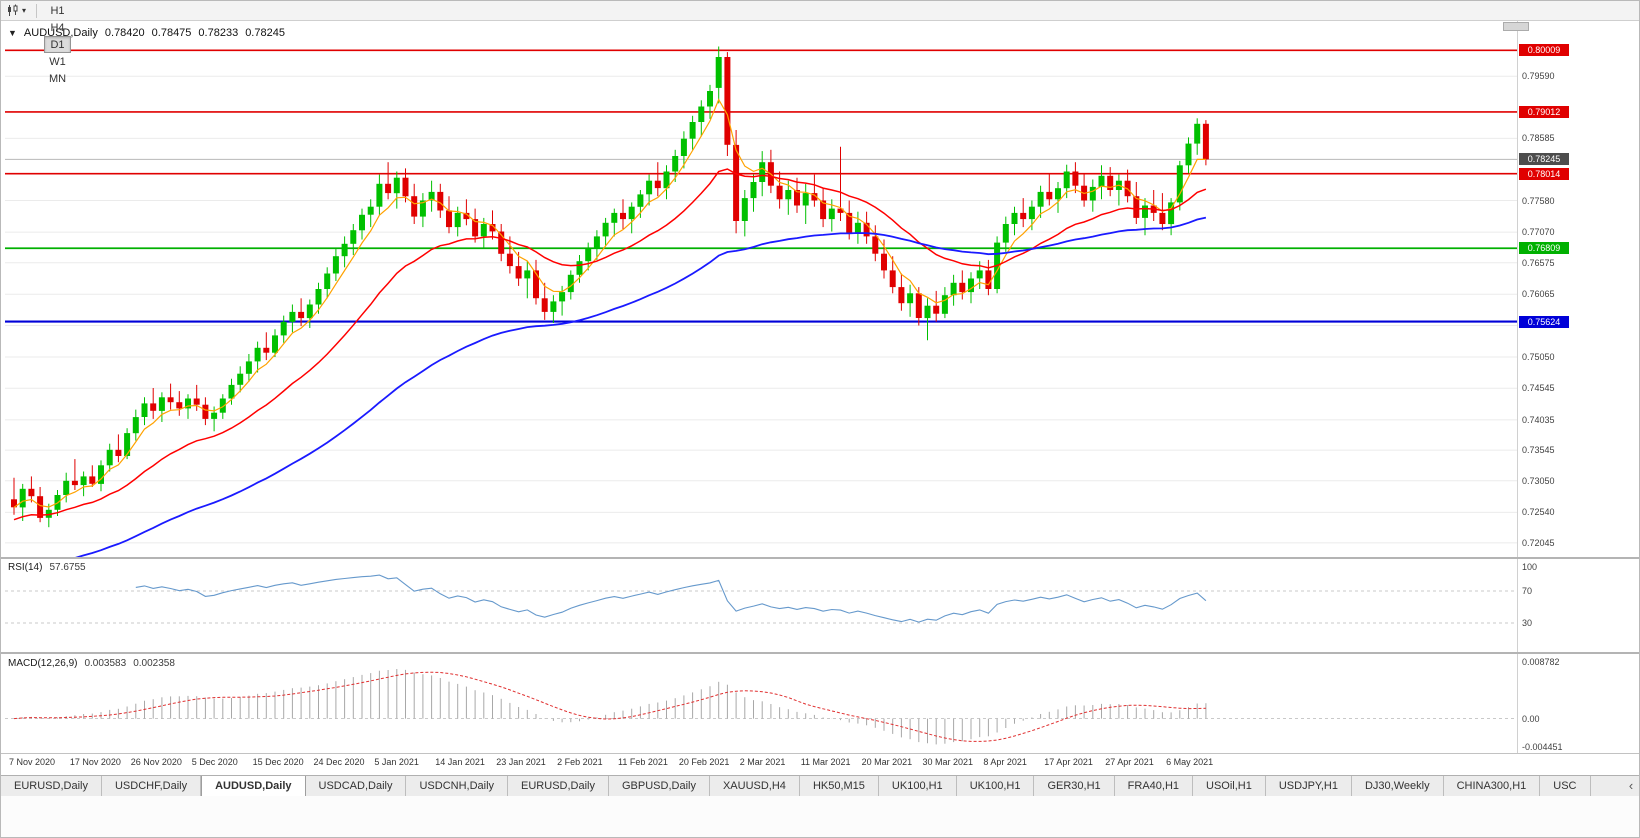  Describe the element at coordinates (47, 567) in the screenshot. I see `rsi-indicator-label: RSI(14) 57.6755` at that location.